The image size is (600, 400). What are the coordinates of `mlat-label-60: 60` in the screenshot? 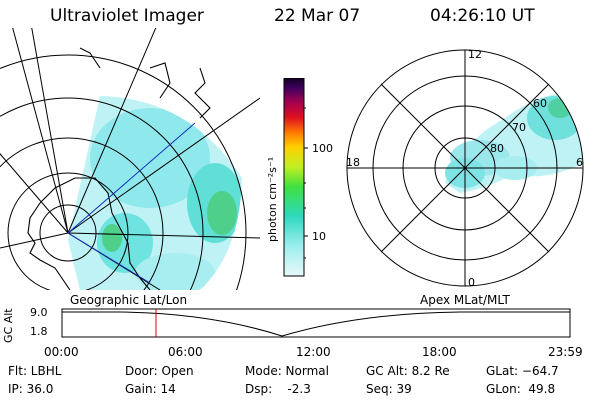 It's located at (540, 103).